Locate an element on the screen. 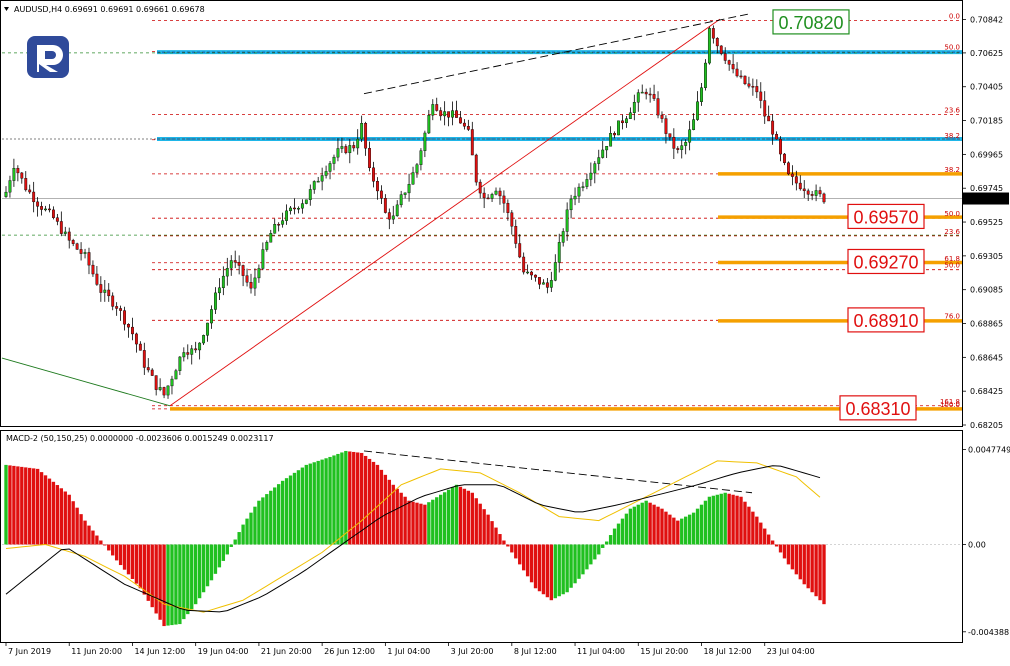  fib-label: 61.8 is located at coordinates (952, 259).